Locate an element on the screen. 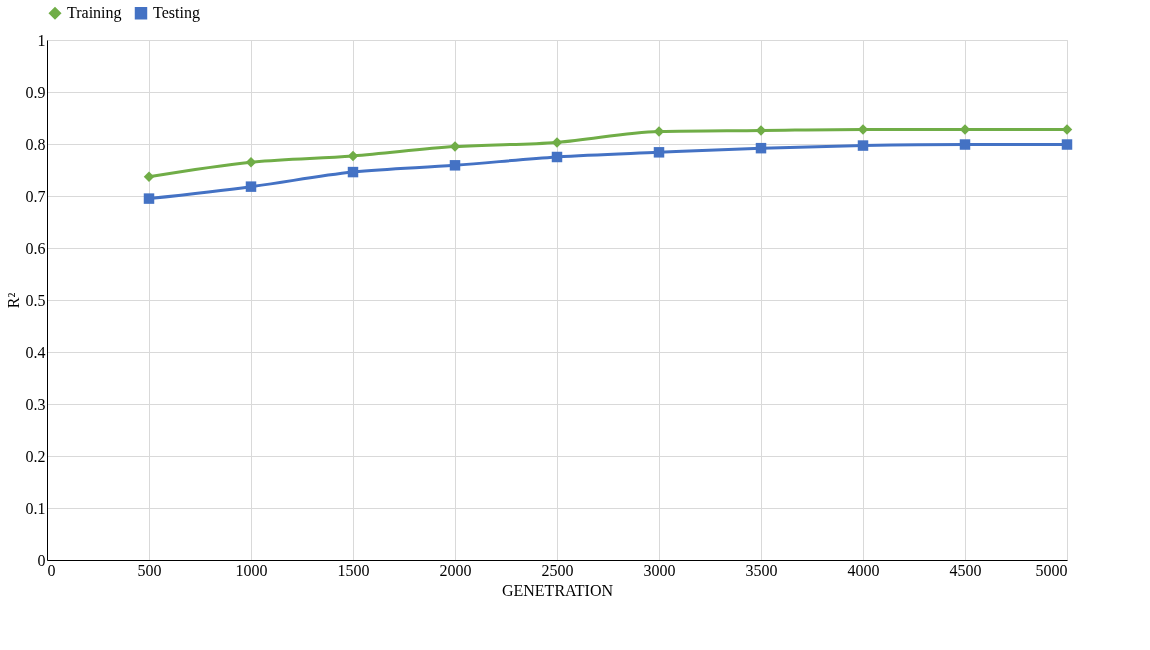 This screenshot has width=1150, height=650. y-tick-label: 0.9 is located at coordinates (35, 92).